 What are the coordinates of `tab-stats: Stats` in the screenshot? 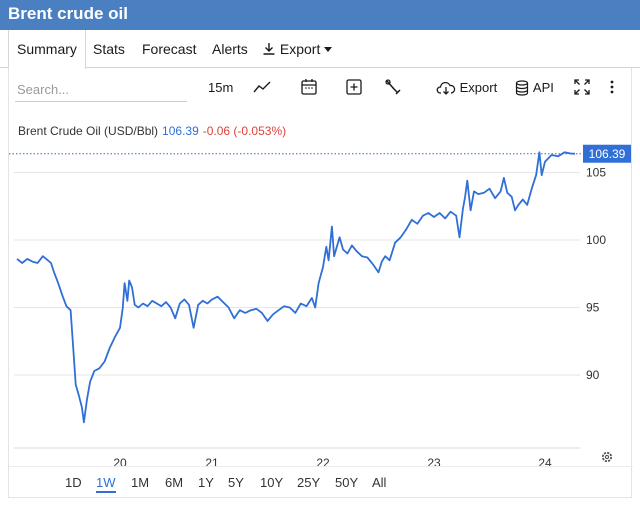 It's located at (109, 49).